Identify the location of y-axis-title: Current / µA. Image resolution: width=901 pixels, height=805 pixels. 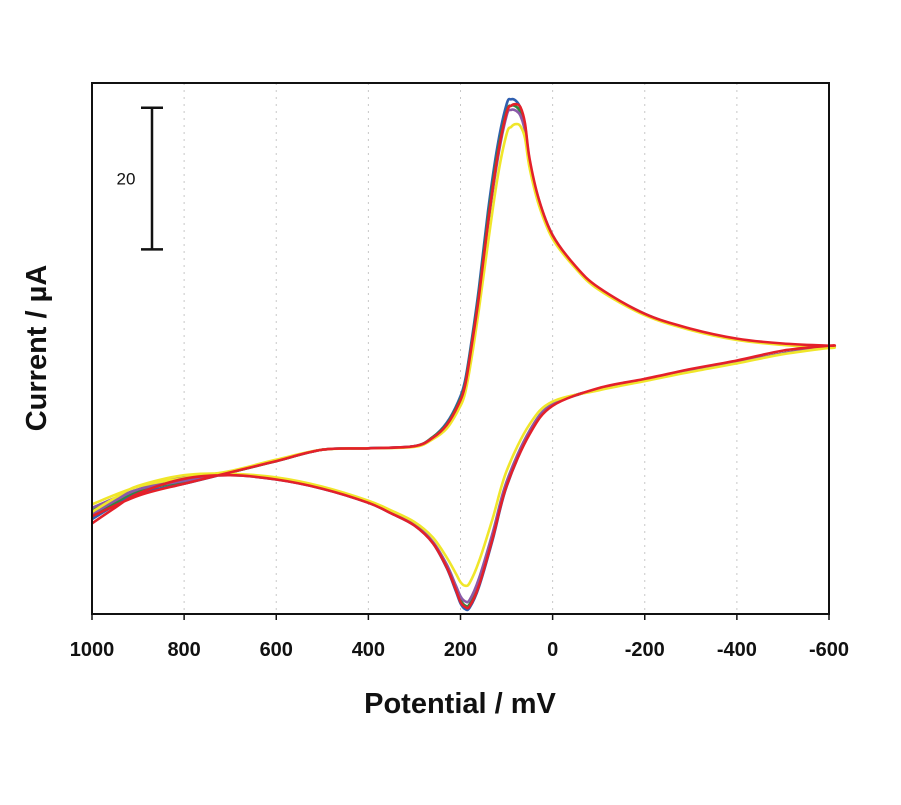
(37, 348).